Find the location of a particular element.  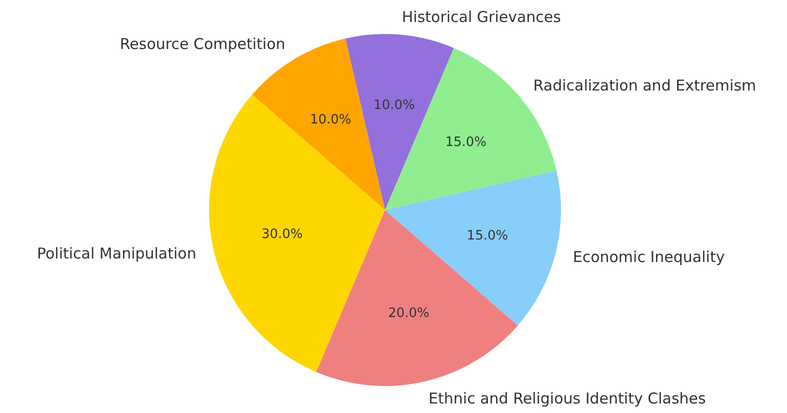

slice-label: Political Manipulation is located at coordinates (116, 253).